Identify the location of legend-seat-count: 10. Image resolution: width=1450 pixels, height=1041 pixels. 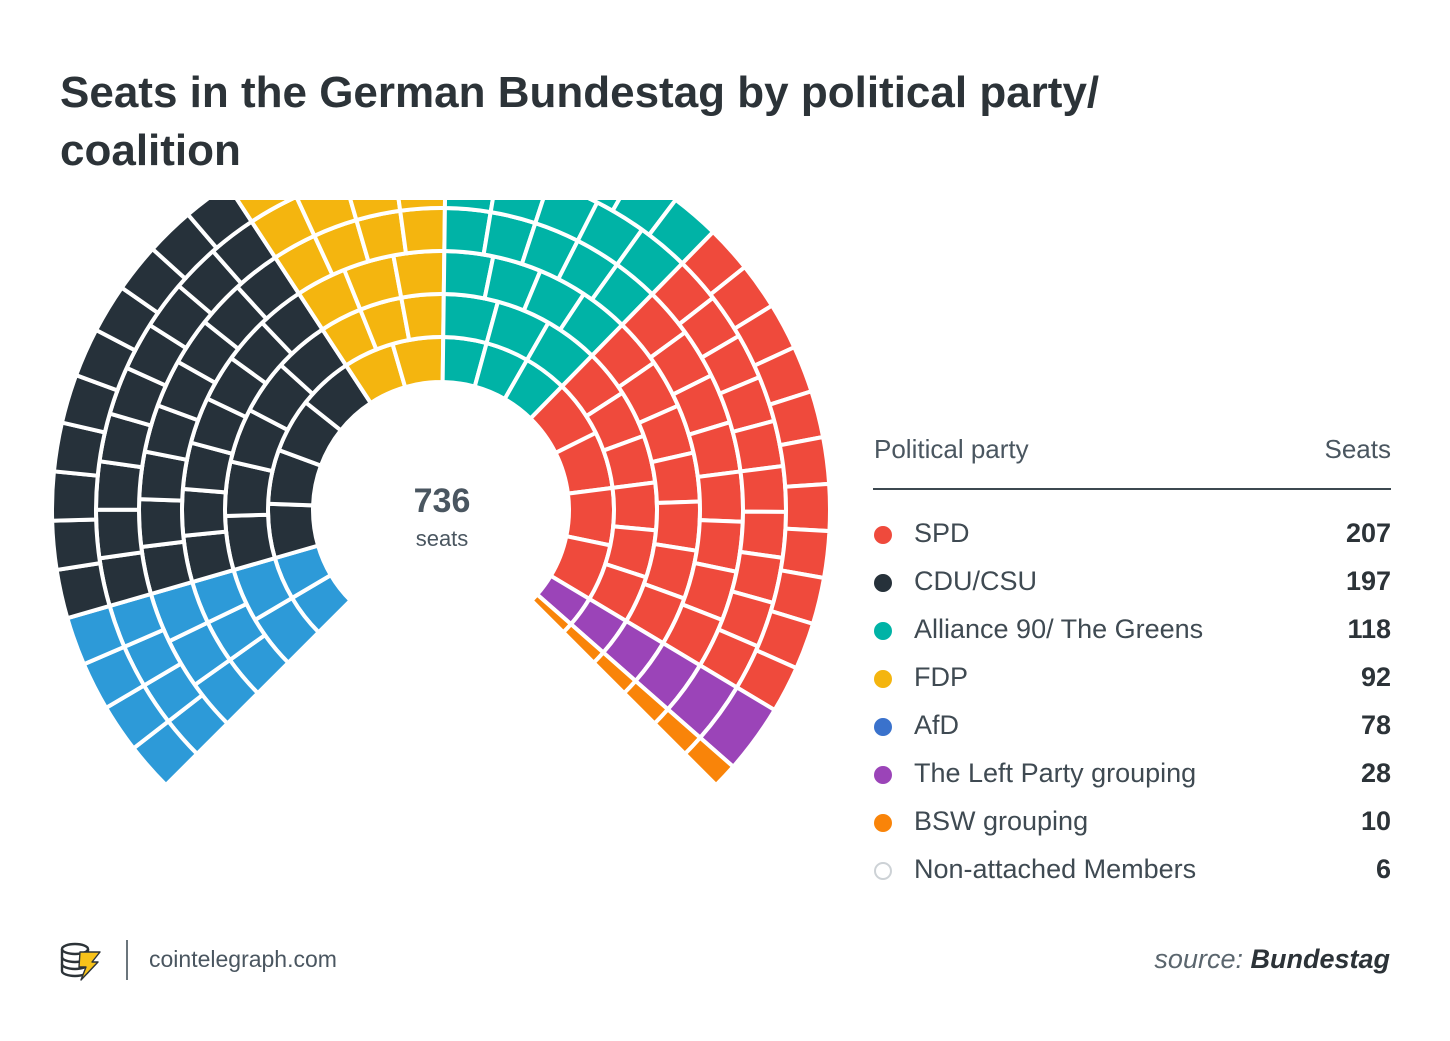
(1375, 821).